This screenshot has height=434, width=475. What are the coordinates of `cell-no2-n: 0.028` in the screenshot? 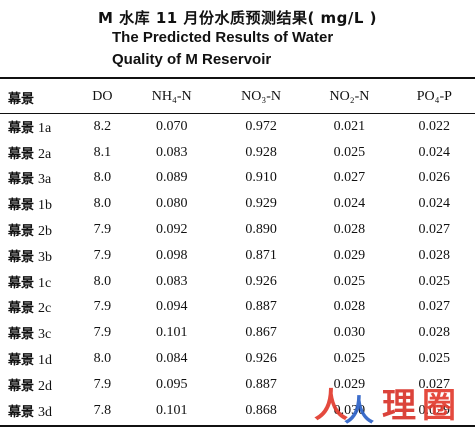 It's located at (349, 230).